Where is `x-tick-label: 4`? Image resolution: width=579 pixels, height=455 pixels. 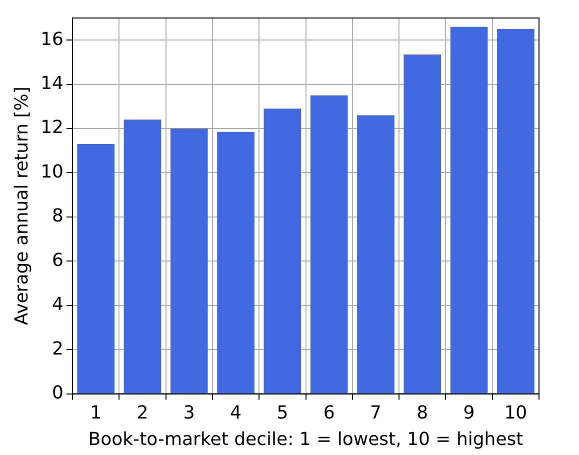
x-tick-label: 4 is located at coordinates (236, 413).